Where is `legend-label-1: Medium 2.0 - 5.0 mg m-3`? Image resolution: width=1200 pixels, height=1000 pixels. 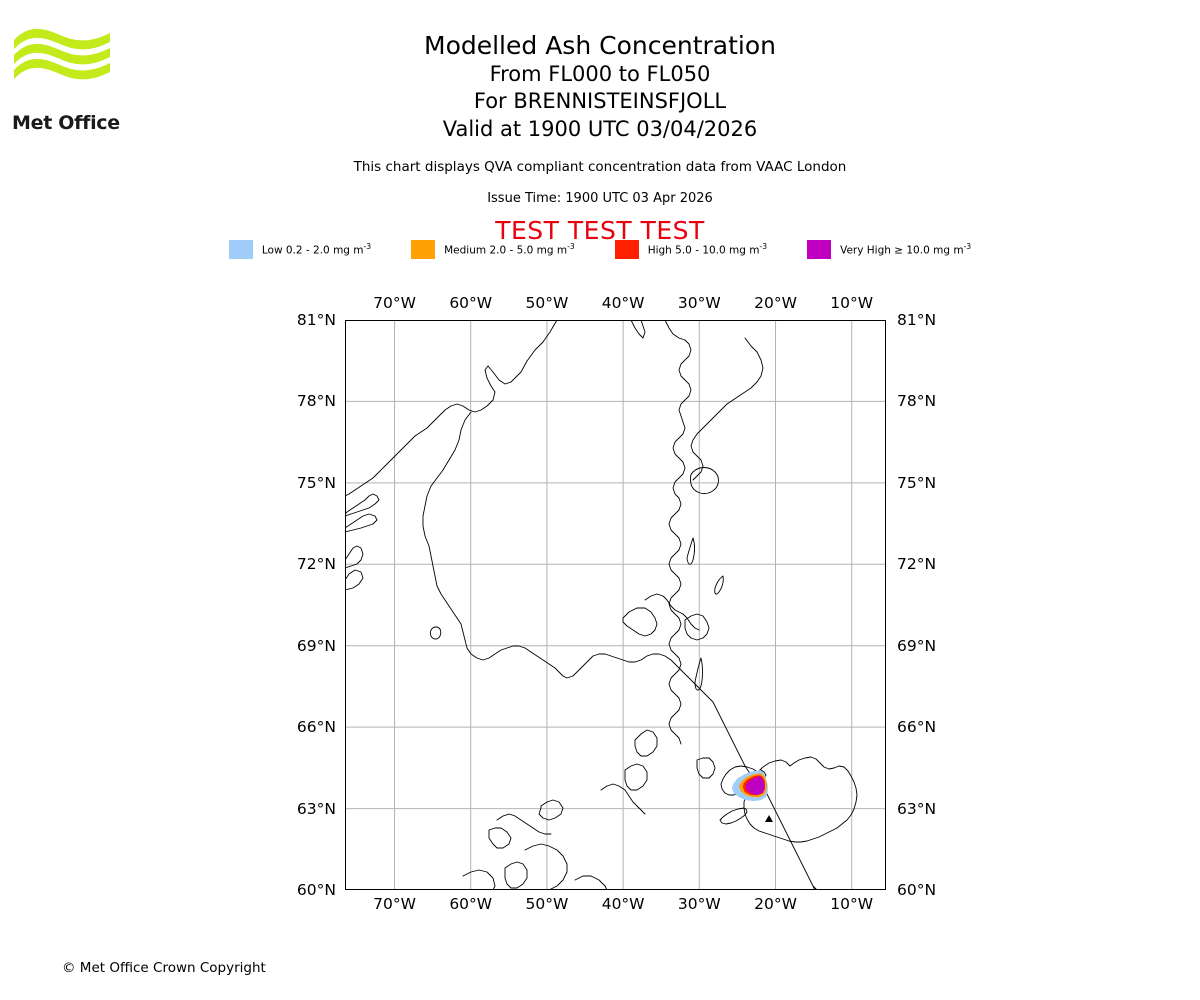 legend-label-1: Medium 2.0 - 5.0 mg m-3 is located at coordinates (509, 249).